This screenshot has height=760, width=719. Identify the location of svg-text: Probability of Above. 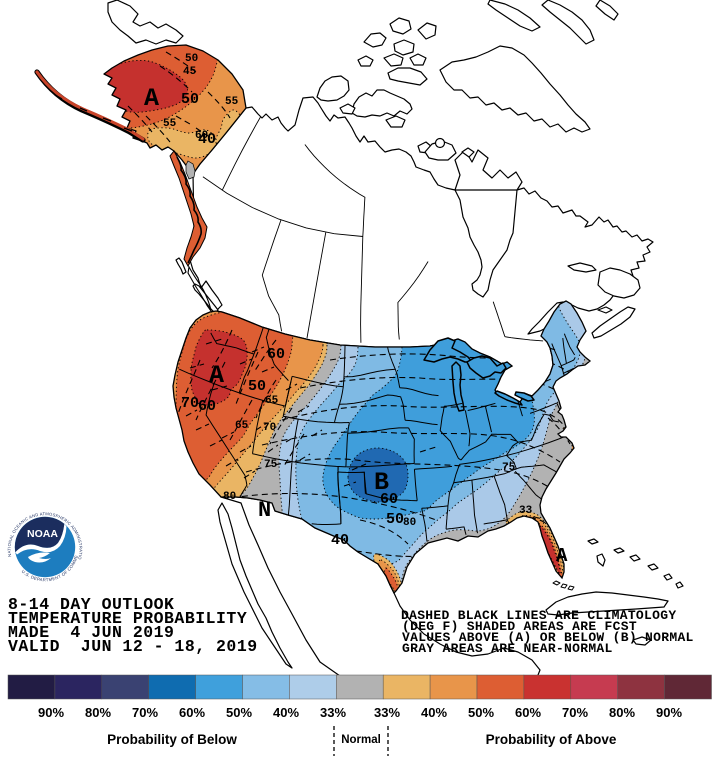
(551, 739).